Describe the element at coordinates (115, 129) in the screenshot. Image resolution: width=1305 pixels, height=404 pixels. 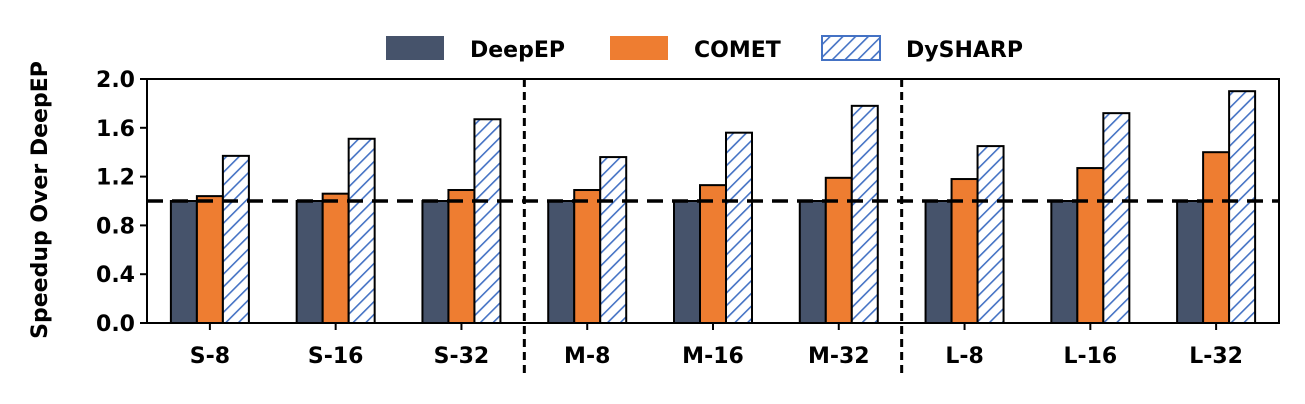
I see `y-tick-label: 1.6` at that location.